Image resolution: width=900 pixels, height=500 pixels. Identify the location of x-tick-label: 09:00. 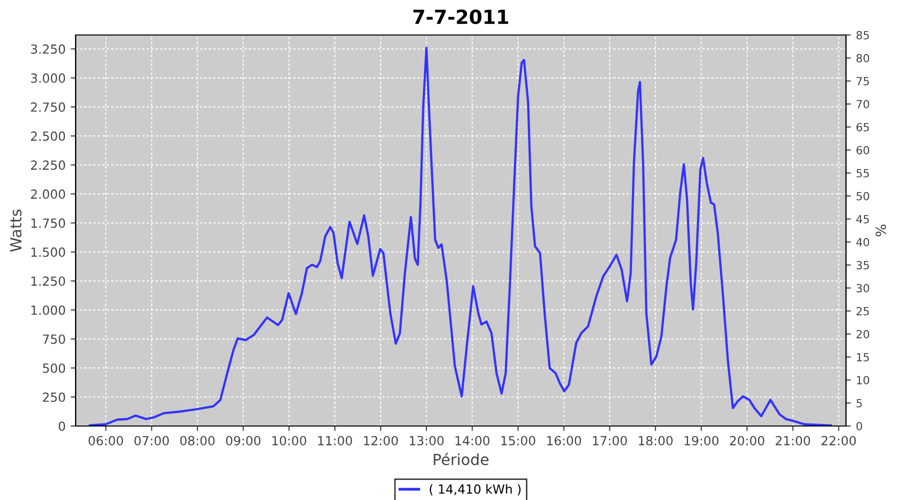
(243, 441).